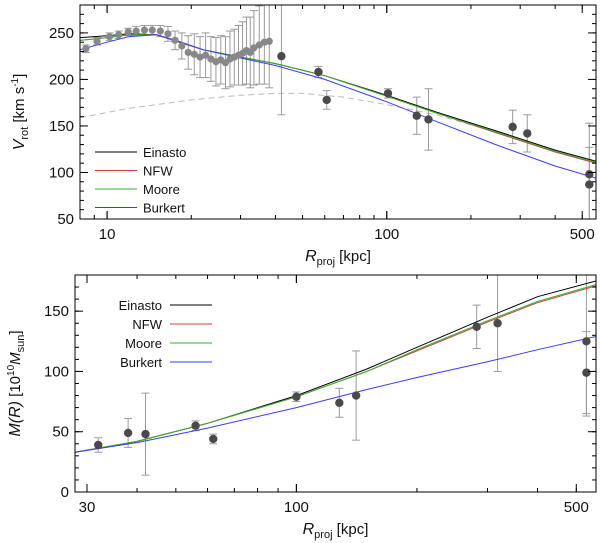 This screenshot has height=543, width=600. Describe the element at coordinates (25, 133) in the screenshot. I see `y-axis-label-subscript: rot` at that location.